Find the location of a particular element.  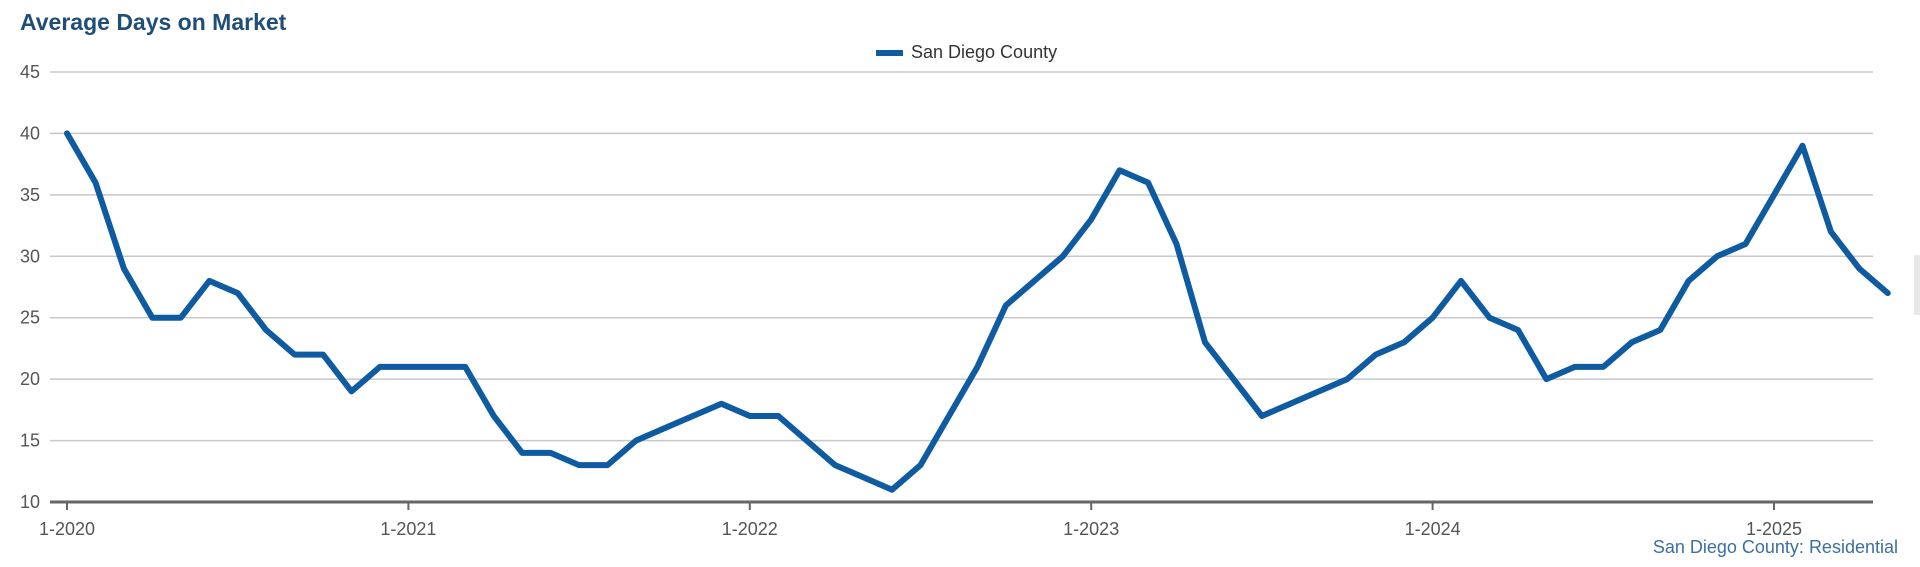

y-tick-label: 20 is located at coordinates (30, 379).